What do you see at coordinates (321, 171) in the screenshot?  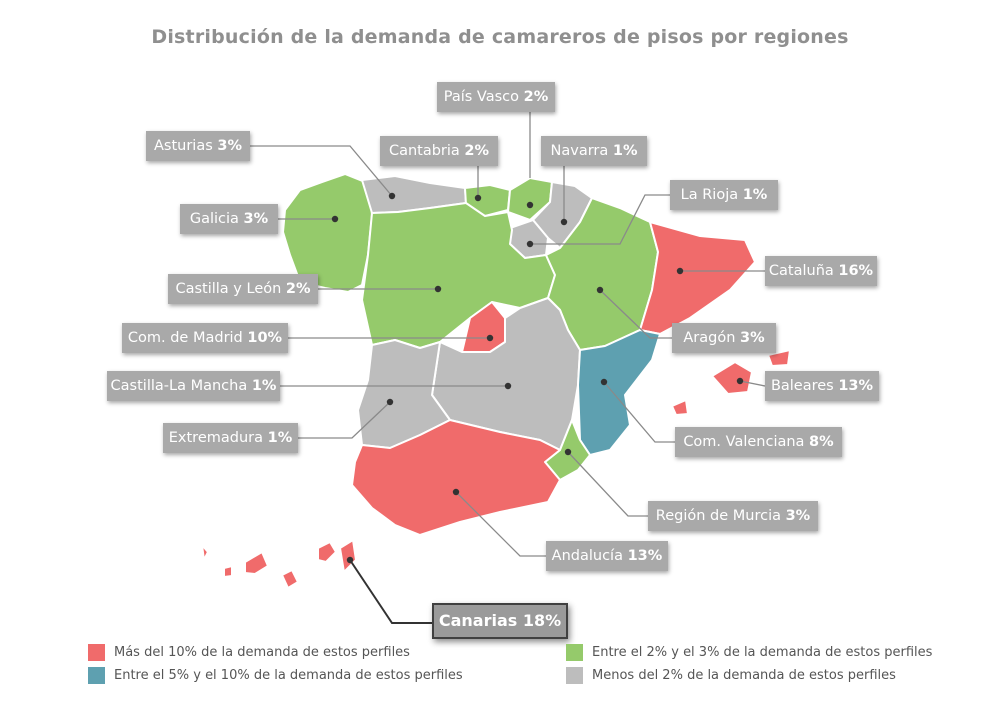 I see `leader-asturias` at bounding box center [321, 171].